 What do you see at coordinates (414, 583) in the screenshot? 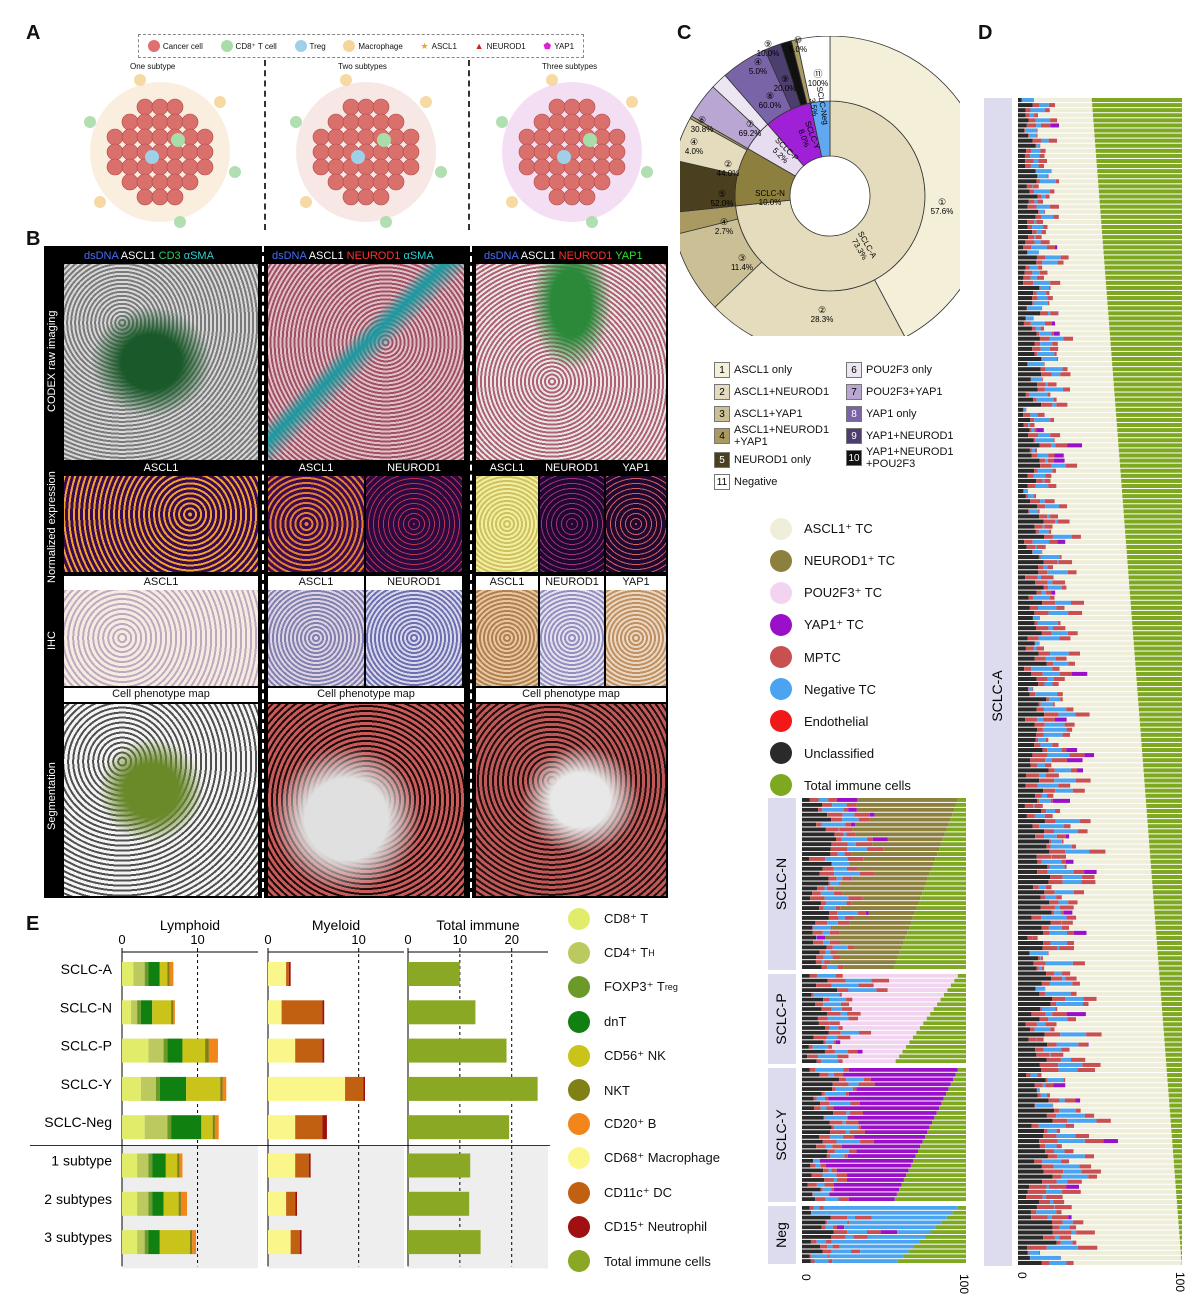
I see `ihc-label-col2-b: NEUROD1` at bounding box center [414, 583].